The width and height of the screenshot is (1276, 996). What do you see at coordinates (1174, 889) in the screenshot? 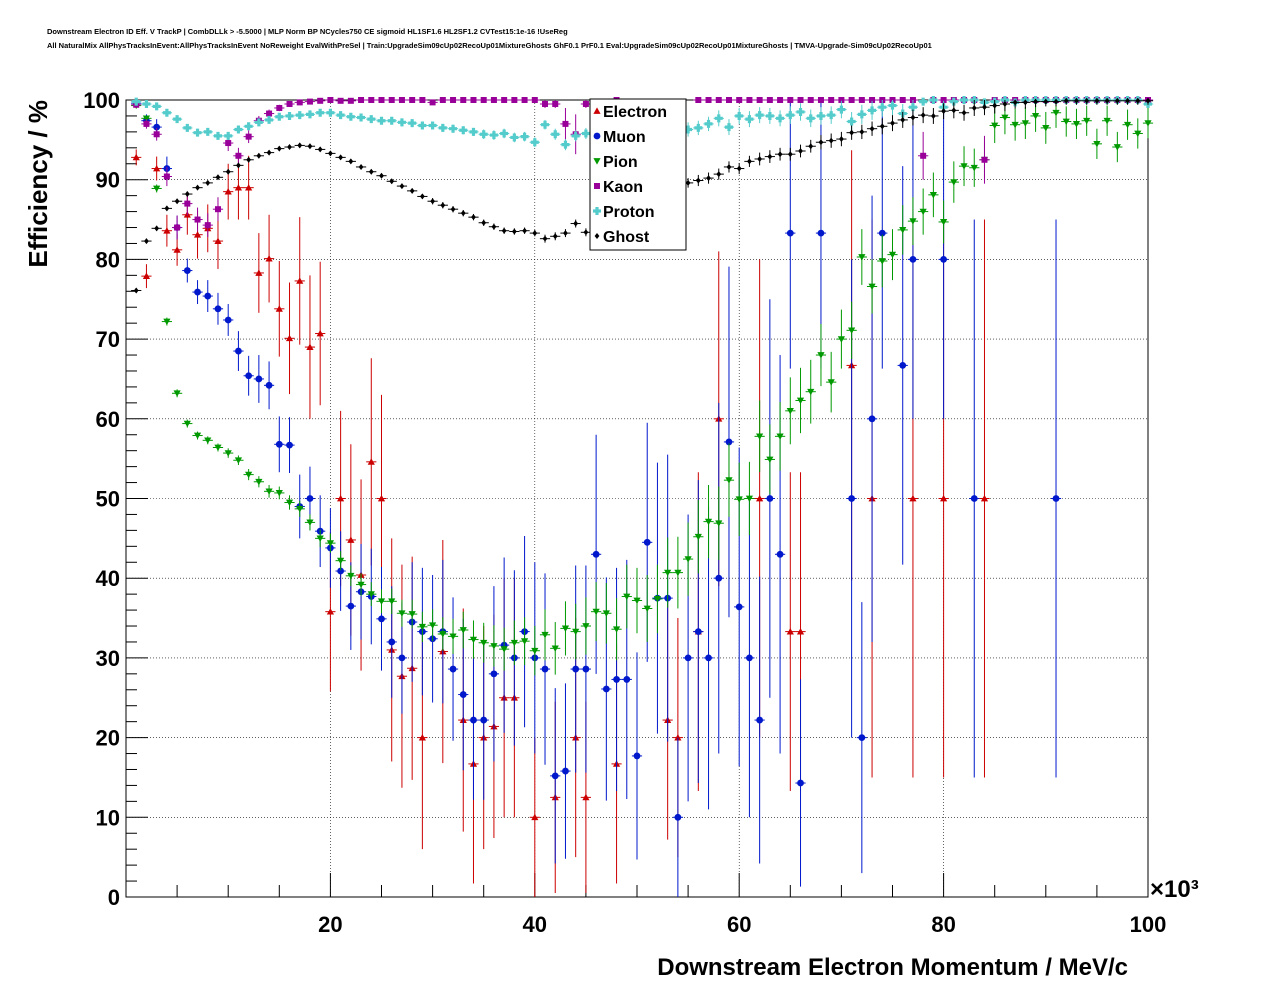
I see `x-axis-multiplier: ×10³` at bounding box center [1174, 889].